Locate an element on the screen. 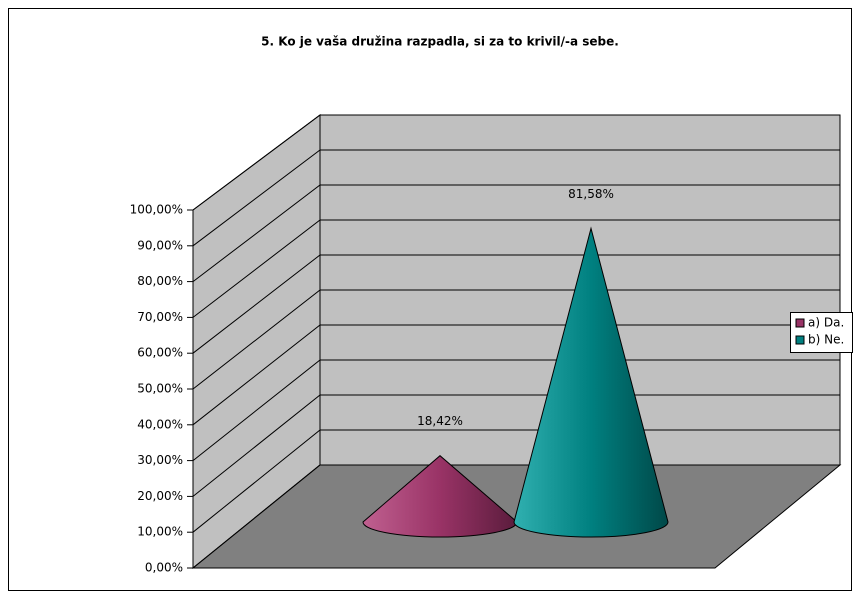  y-tick-label: 40,00% is located at coordinates (160, 424).